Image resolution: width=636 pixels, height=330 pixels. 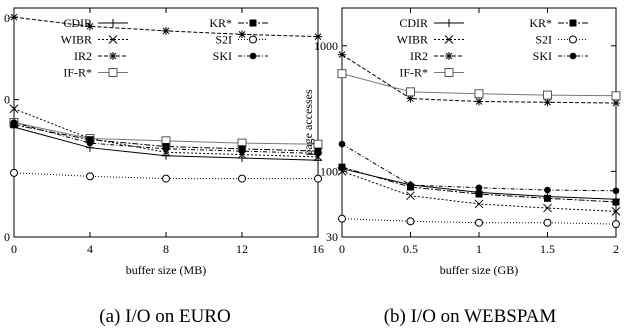 I want to click on series-line-wibr, so click(x=166, y=133).